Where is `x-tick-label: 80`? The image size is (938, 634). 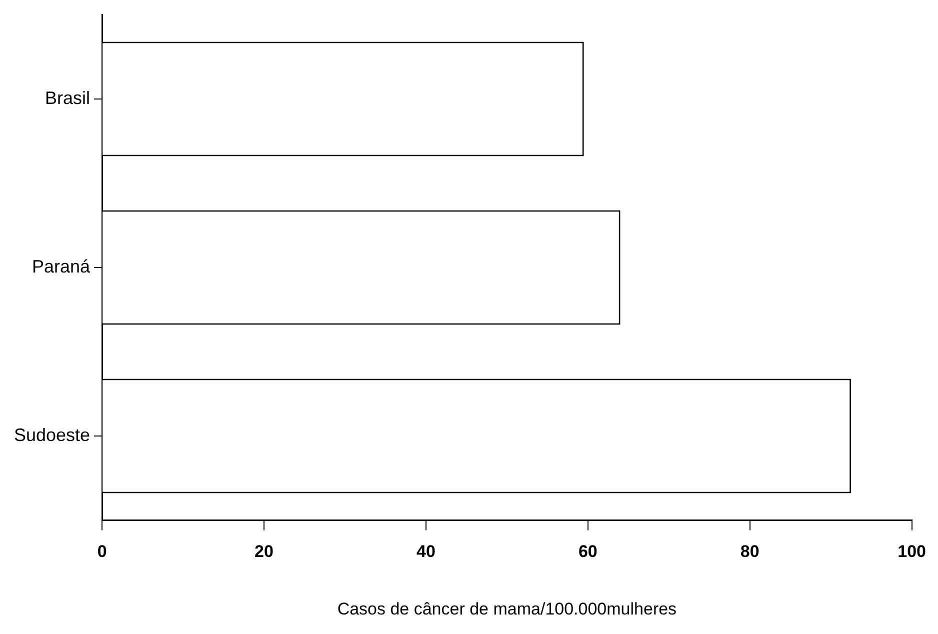 x-tick-label: 80 is located at coordinates (750, 552).